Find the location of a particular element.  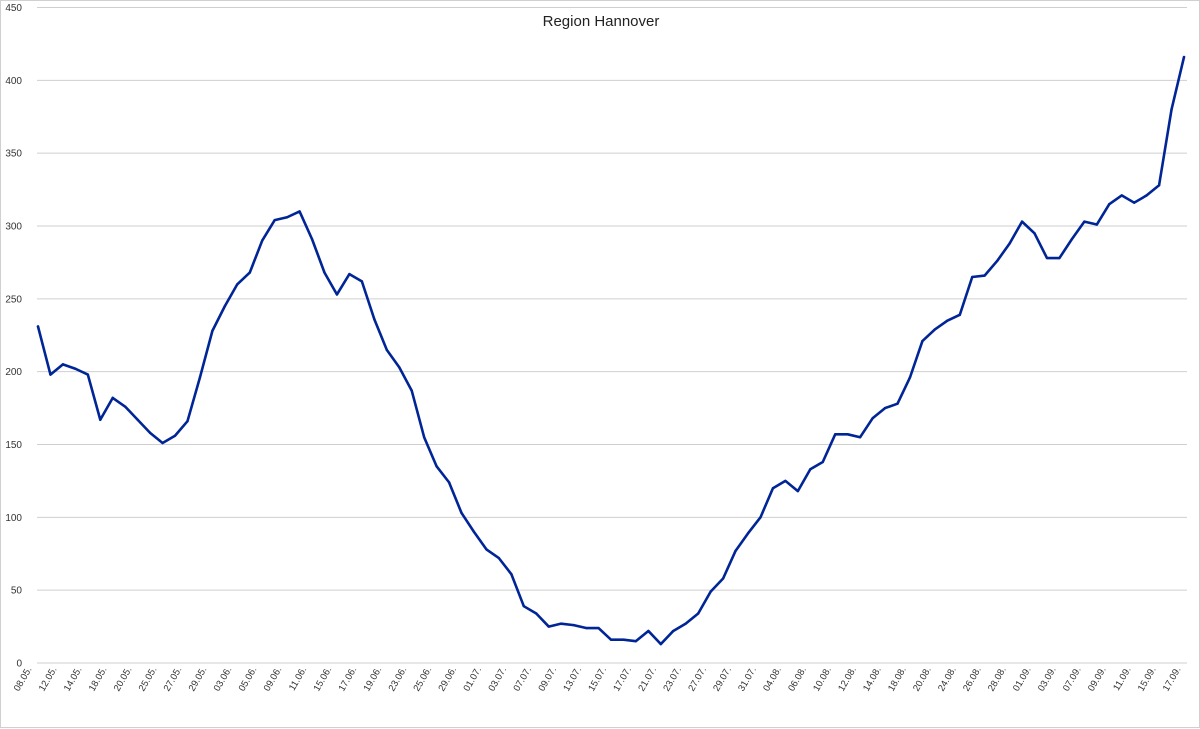

x-tick-label: 25.06. is located at coordinates (423, 679).